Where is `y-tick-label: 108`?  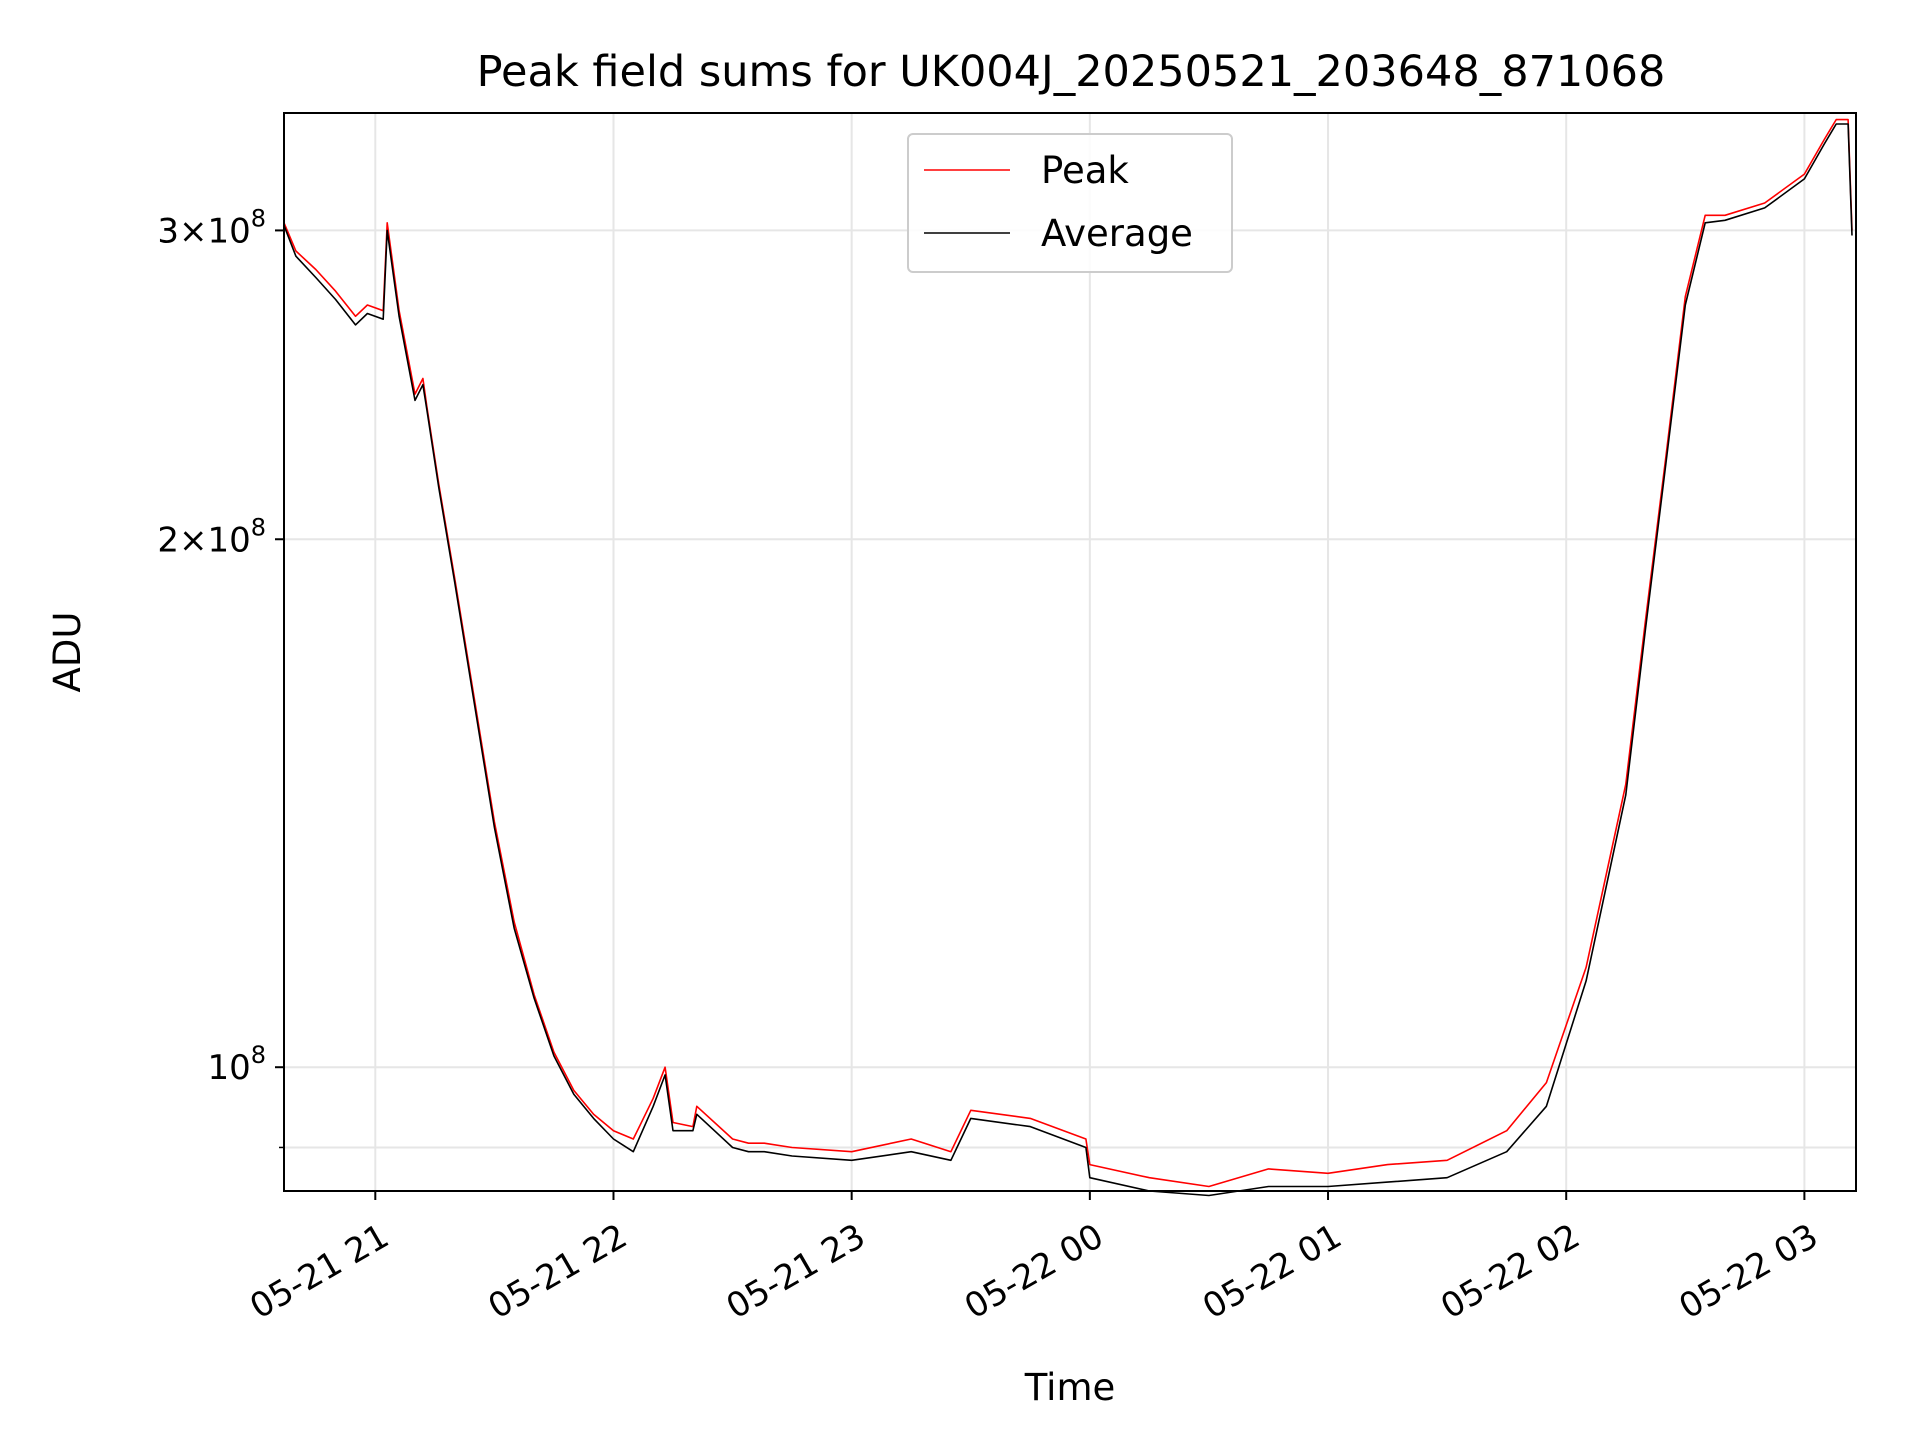 y-tick-label: 108 is located at coordinates (236, 1064).